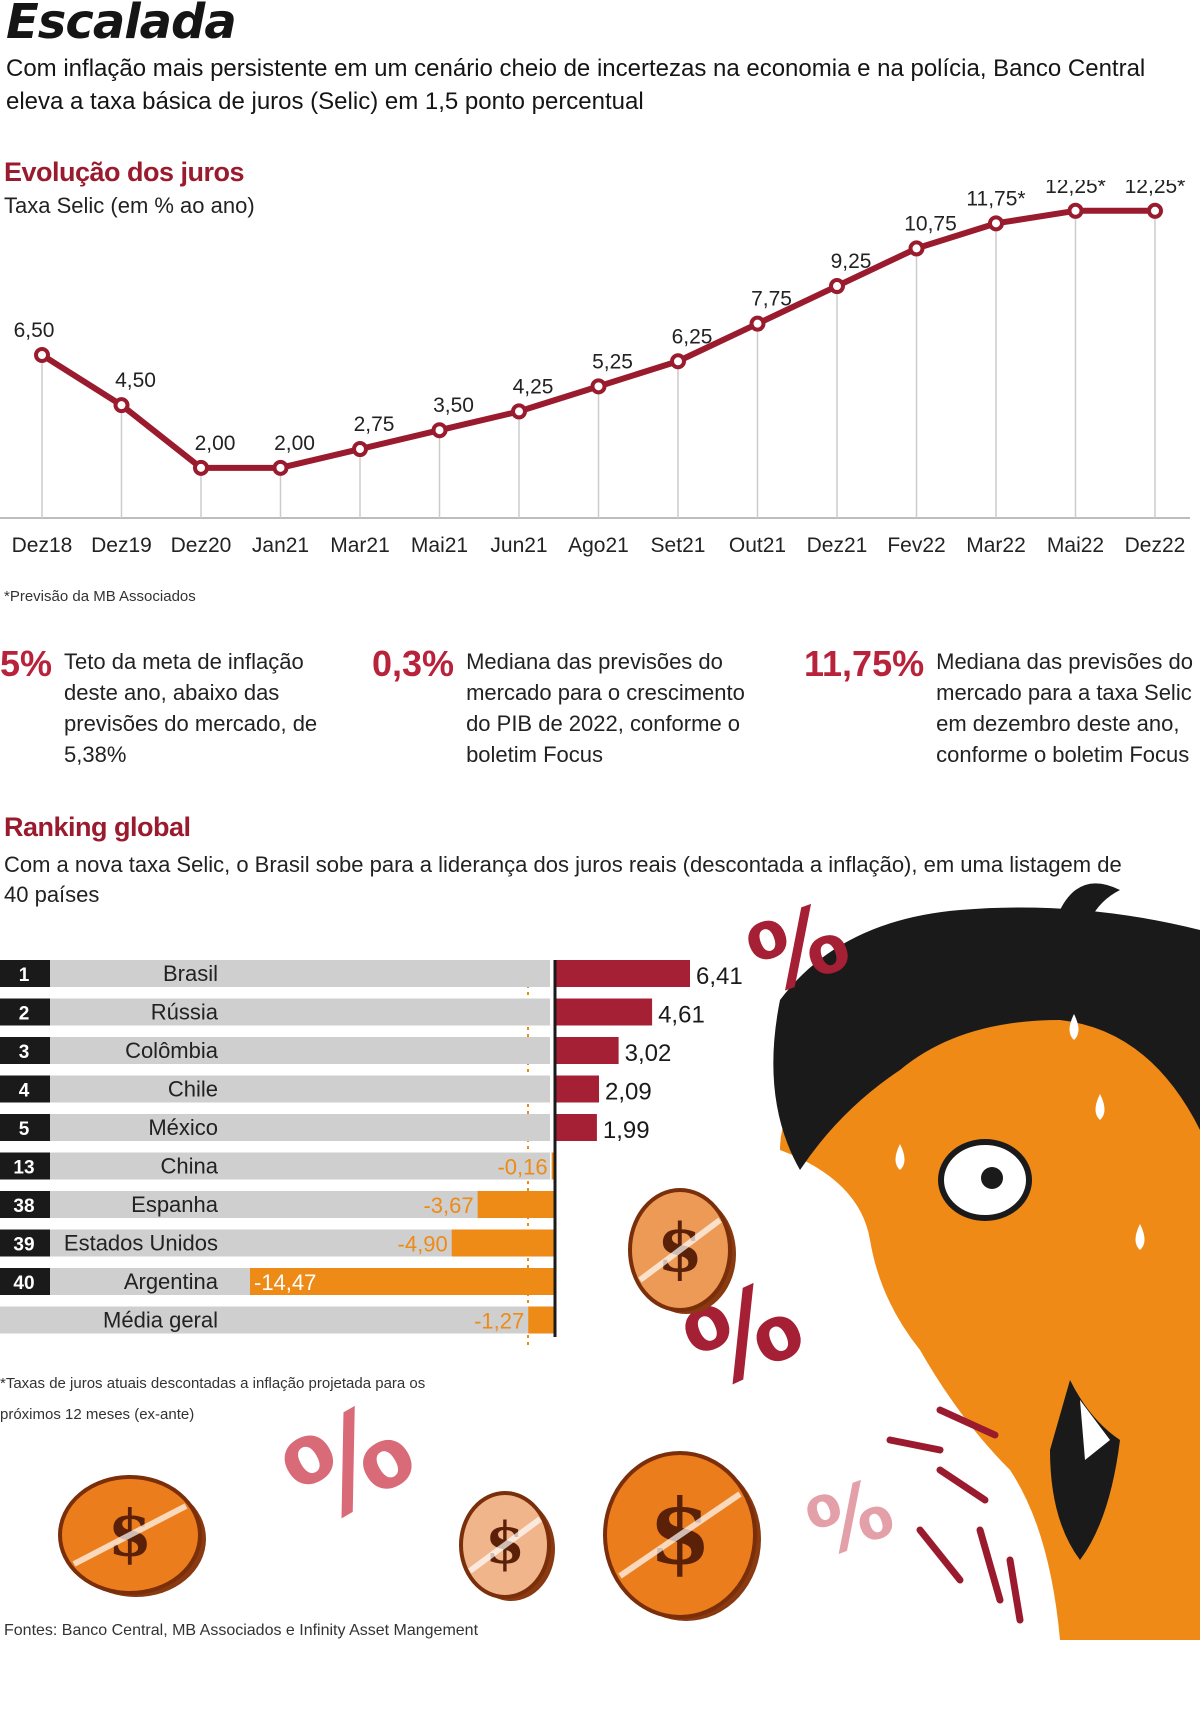 Image resolution: width=1200 pixels, height=1716 pixels. What do you see at coordinates (129, 205) in the screenshot?
I see `line-chart-subtitle: Taxa Selic (em % ao ano)` at bounding box center [129, 205].